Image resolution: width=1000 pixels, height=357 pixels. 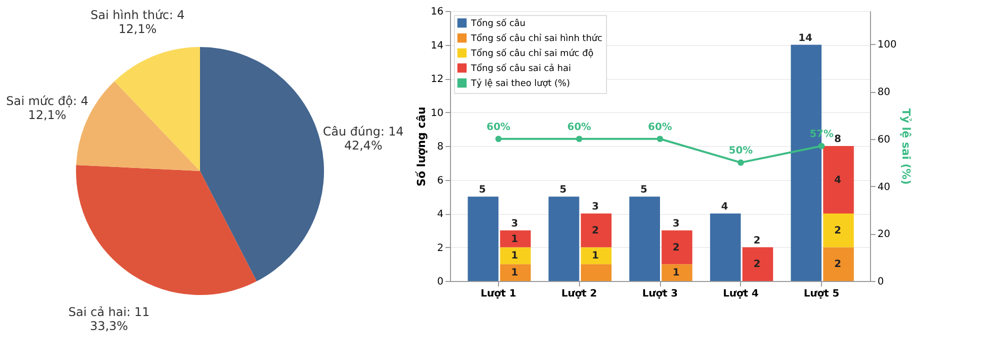 What do you see at coordinates (437, 46) in the screenshot?
I see `y-tick-label: 14` at bounding box center [437, 46].